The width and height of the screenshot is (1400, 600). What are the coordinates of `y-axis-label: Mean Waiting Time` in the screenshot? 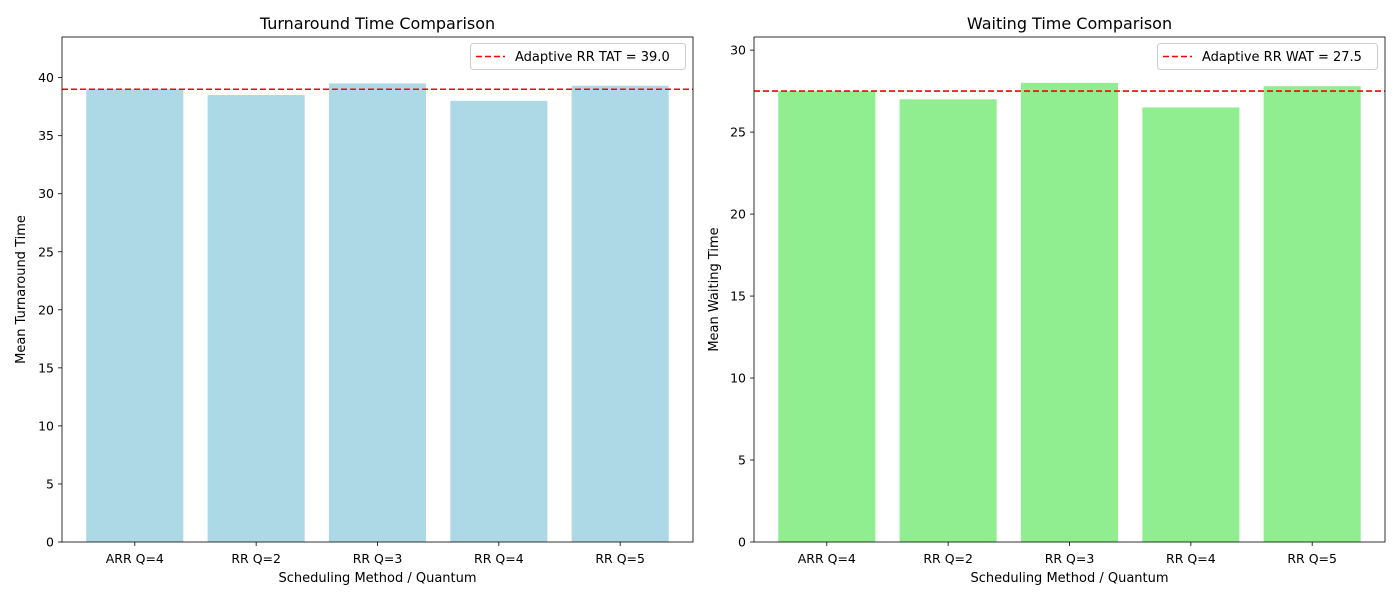 It's located at (714, 289).